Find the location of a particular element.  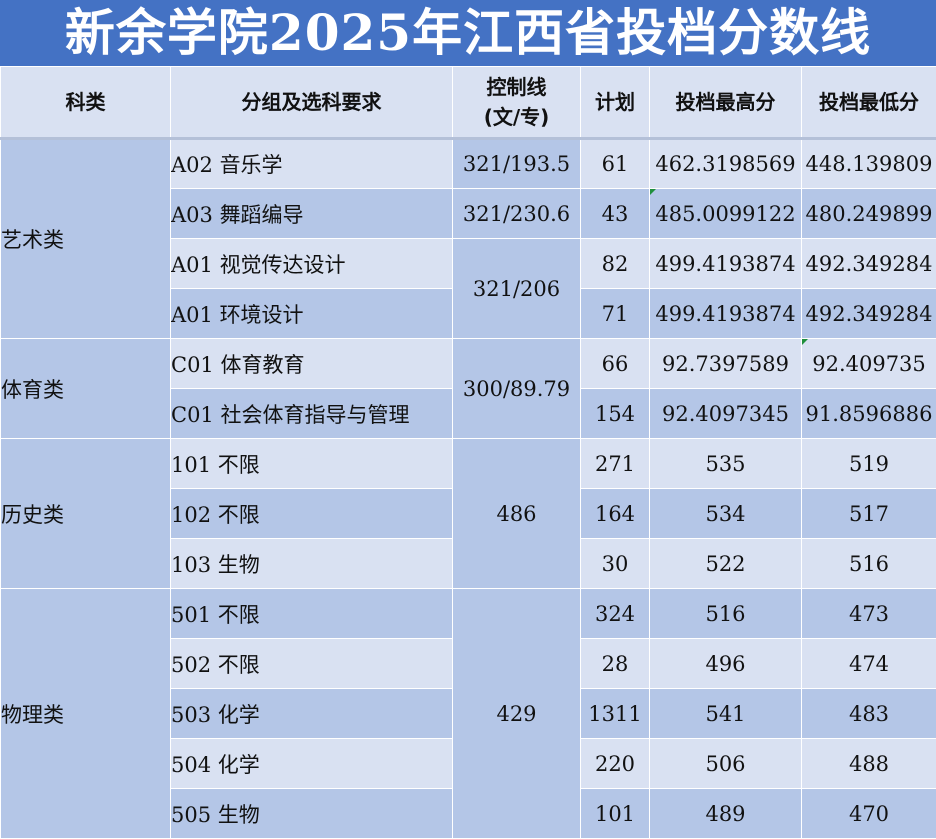

control-line-cell: 300/89.79 is located at coordinates (517, 389).